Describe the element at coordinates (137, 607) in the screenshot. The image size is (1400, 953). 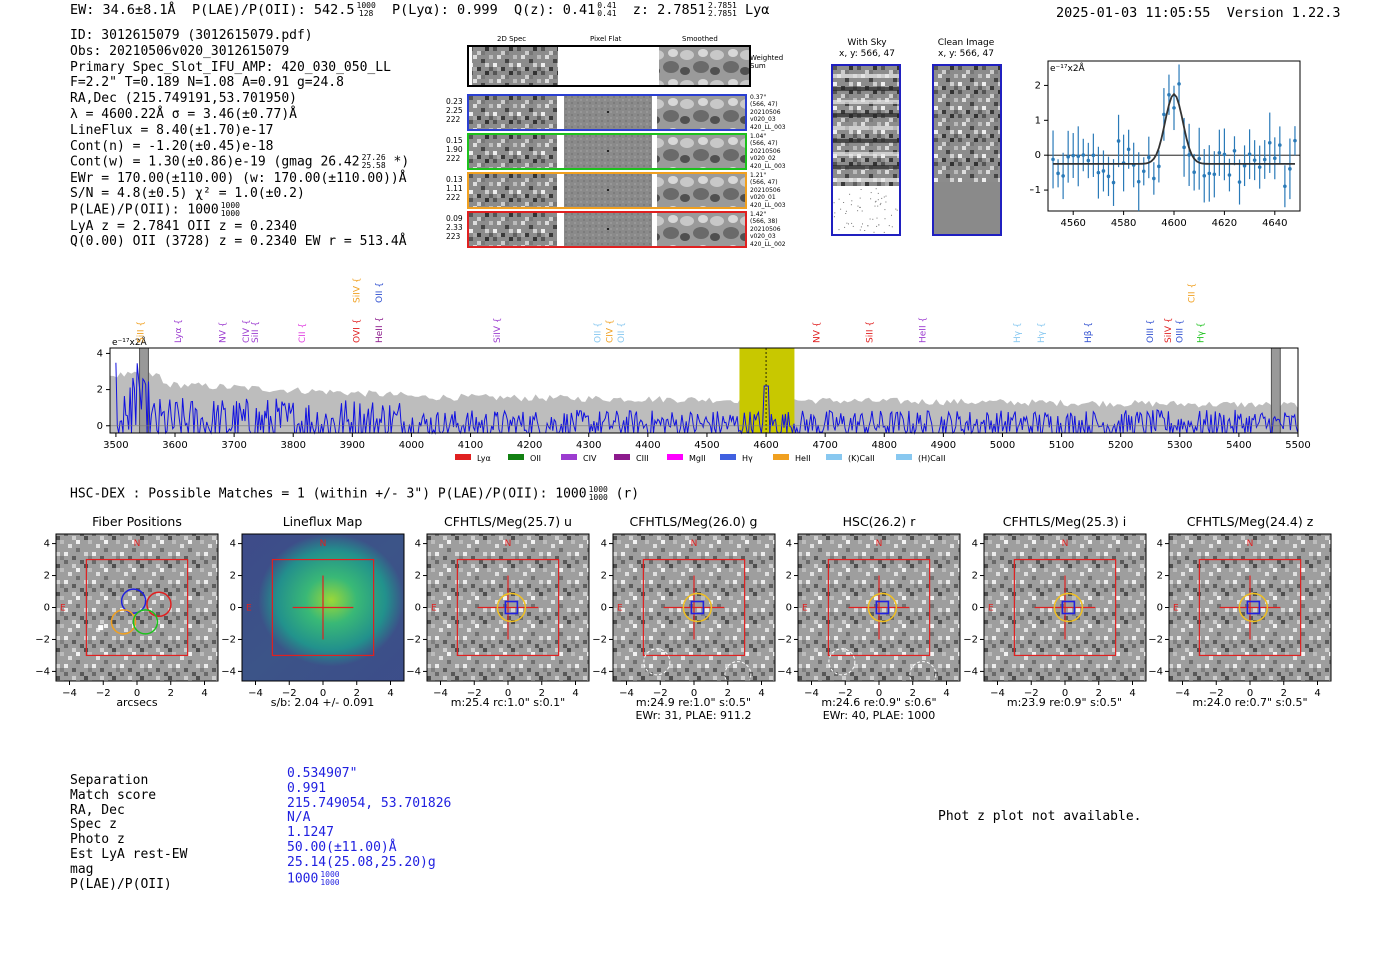
I see `cutout-background` at that location.